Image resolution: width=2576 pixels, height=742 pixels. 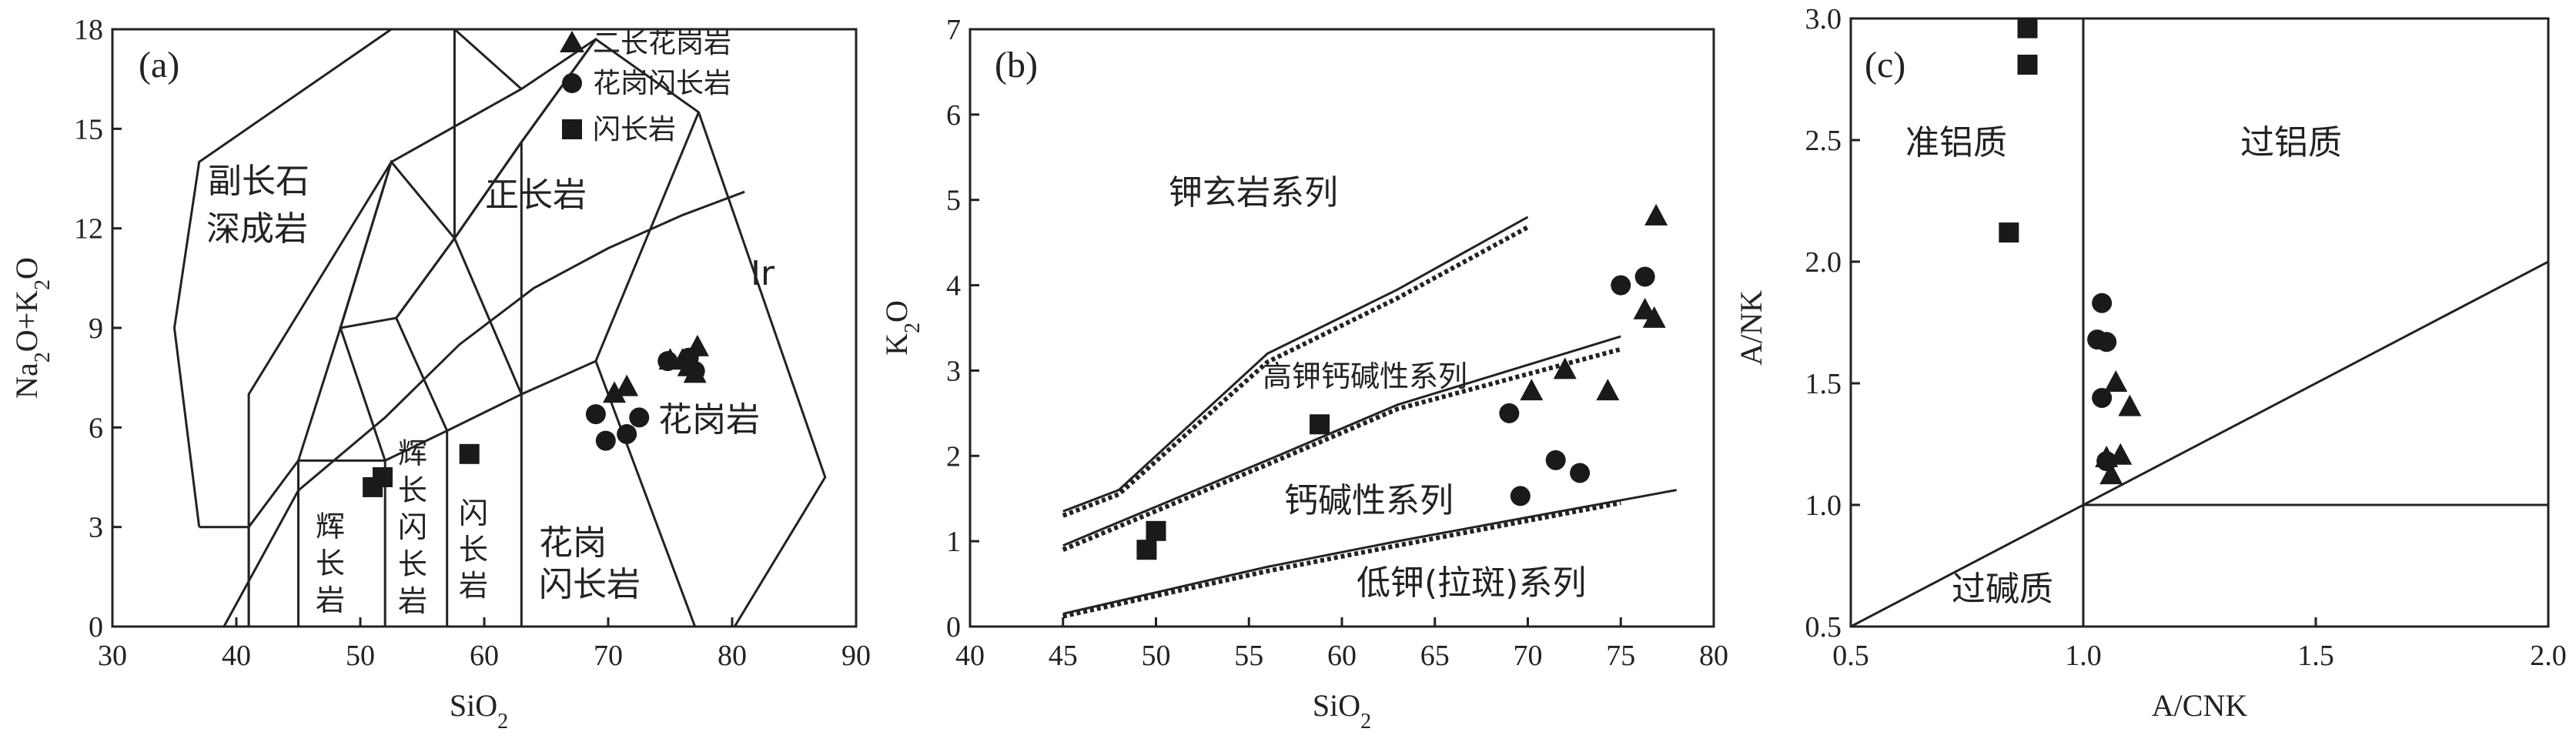 What do you see at coordinates (412, 564) in the screenshot?
I see `field-label-gabbrodiorite-4: 长` at bounding box center [412, 564].